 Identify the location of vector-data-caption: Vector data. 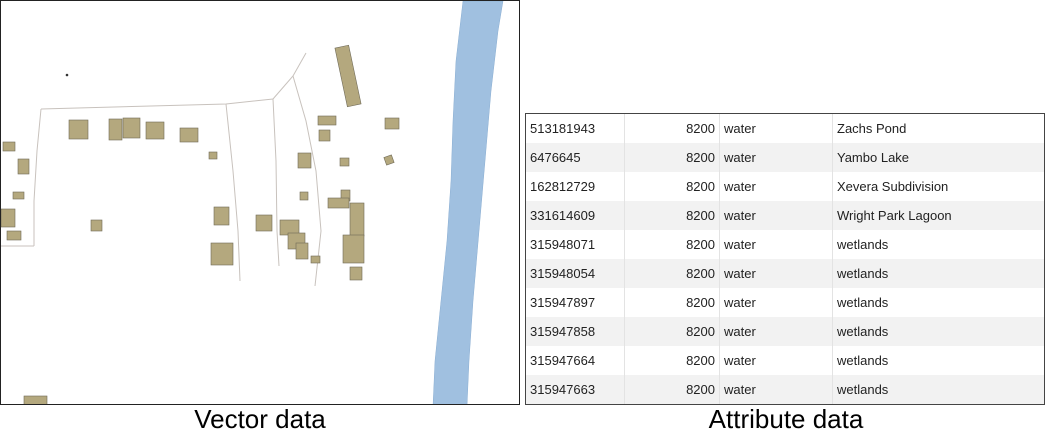
(260, 419).